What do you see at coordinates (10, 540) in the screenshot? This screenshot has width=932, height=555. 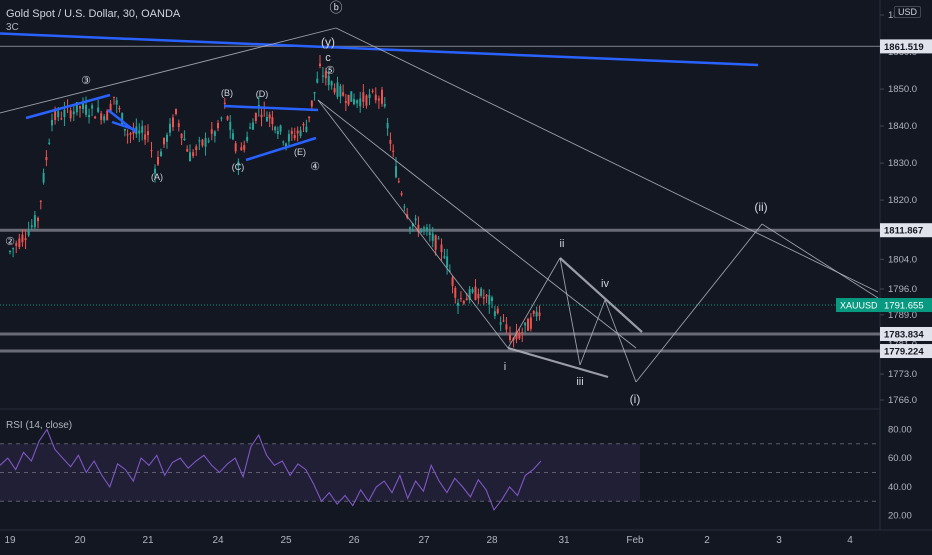 I see `time-tick-label: 19` at bounding box center [10, 540].